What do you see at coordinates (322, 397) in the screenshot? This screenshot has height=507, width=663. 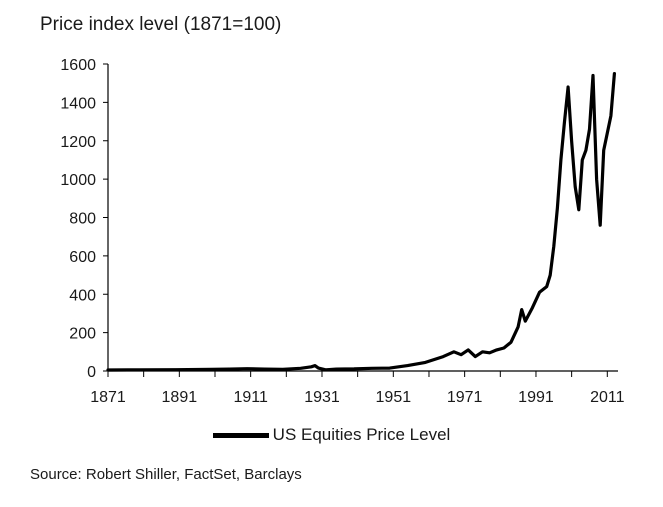 I see `x-tick-label: 1931` at bounding box center [322, 397].